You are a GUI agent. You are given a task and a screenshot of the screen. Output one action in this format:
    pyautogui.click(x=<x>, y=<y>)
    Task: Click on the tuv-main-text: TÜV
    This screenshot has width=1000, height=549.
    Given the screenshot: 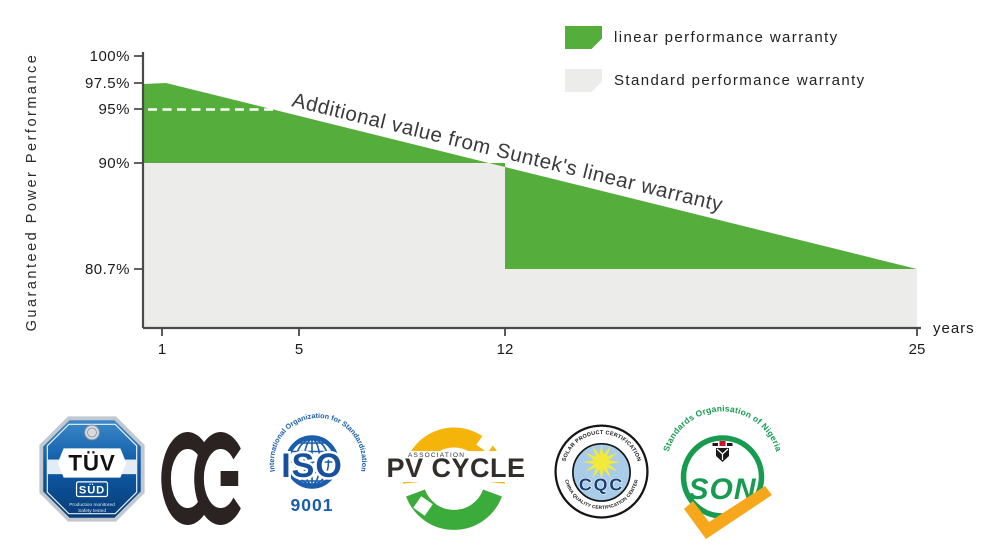 What is the action you would take?
    pyautogui.click(x=91, y=463)
    